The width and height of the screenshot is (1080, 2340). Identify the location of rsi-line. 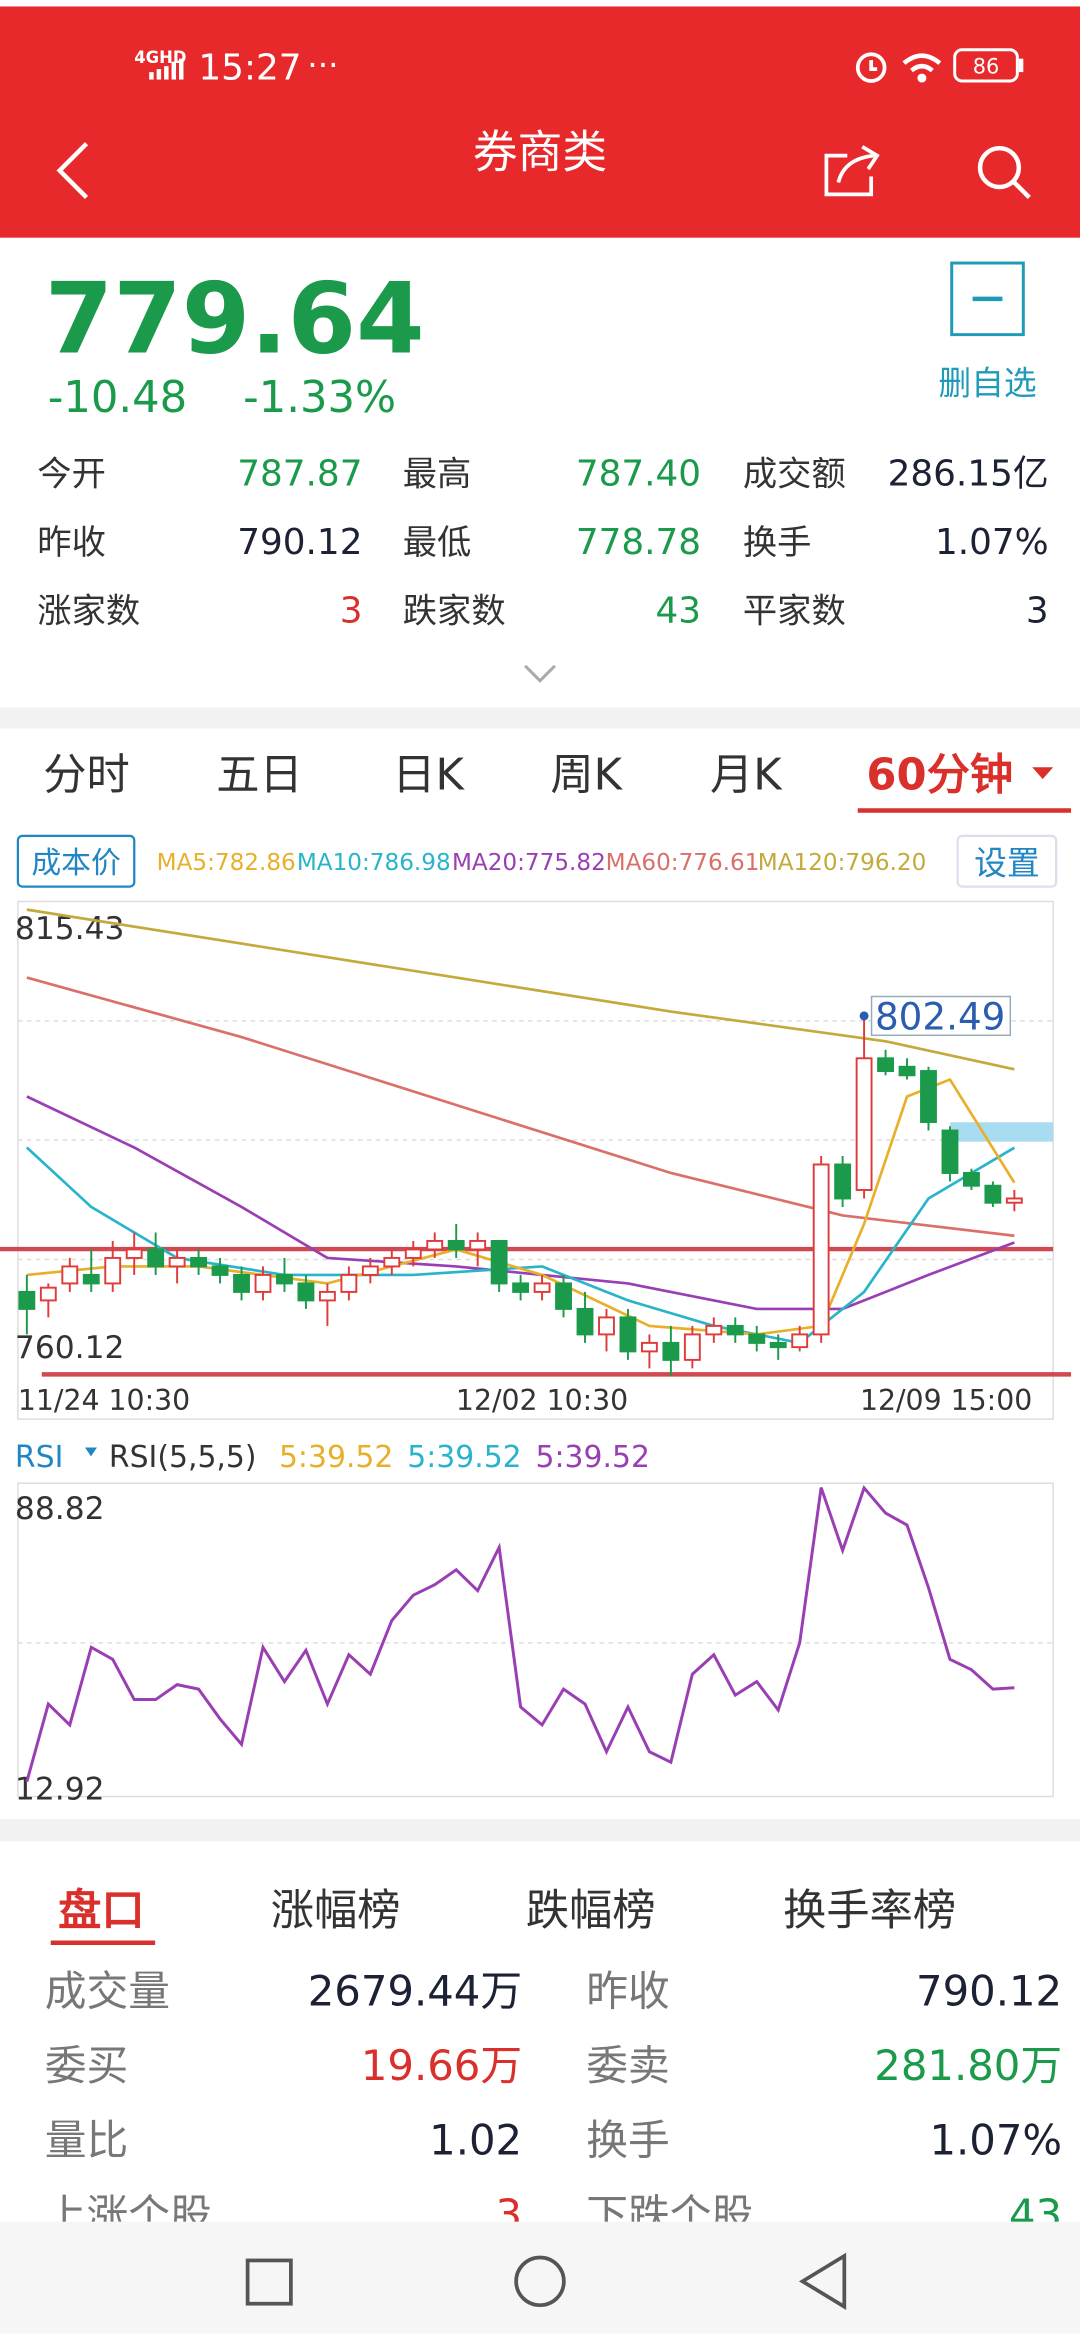
(520, 1633).